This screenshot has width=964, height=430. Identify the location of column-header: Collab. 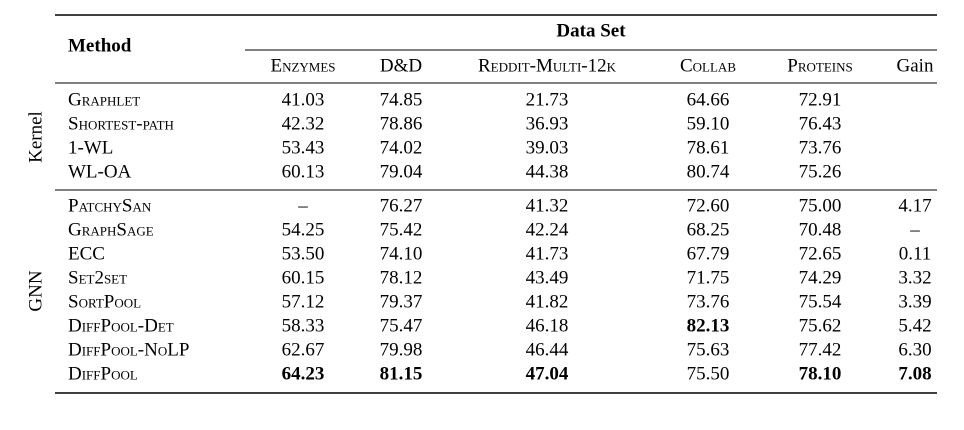
(708, 65).